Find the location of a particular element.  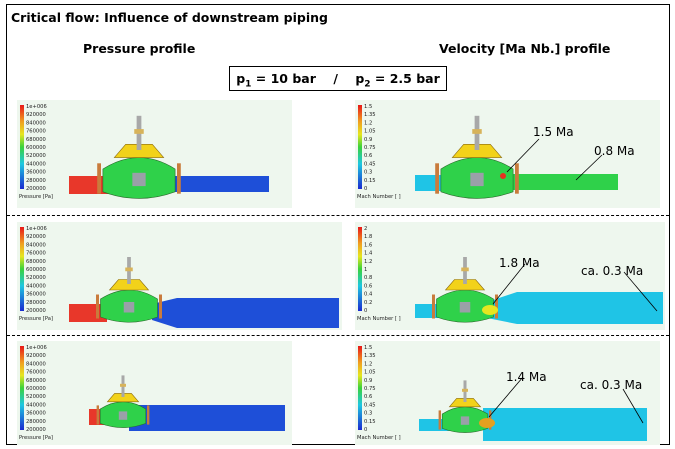

legend-tick-label: 1.8 is located at coordinates (368, 237).